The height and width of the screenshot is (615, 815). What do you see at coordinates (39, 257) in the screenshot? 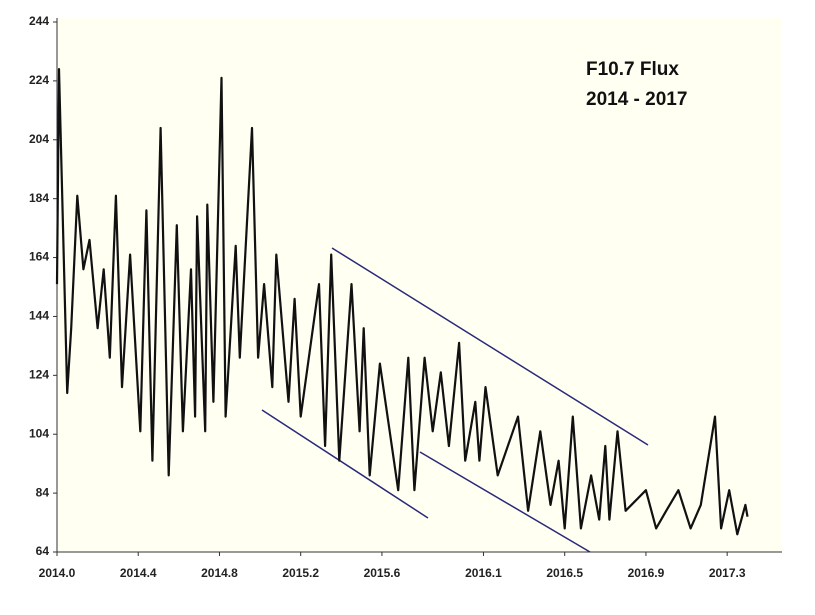
I see `y-tick-label: 164` at bounding box center [39, 257].